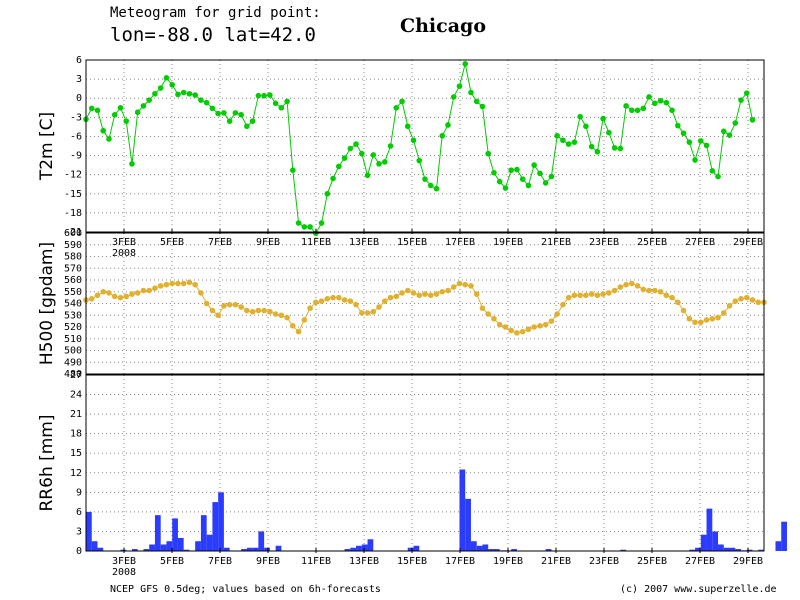  Describe the element at coordinates (443, 26) in the screenshot. I see `header-city: Chicago` at that location.